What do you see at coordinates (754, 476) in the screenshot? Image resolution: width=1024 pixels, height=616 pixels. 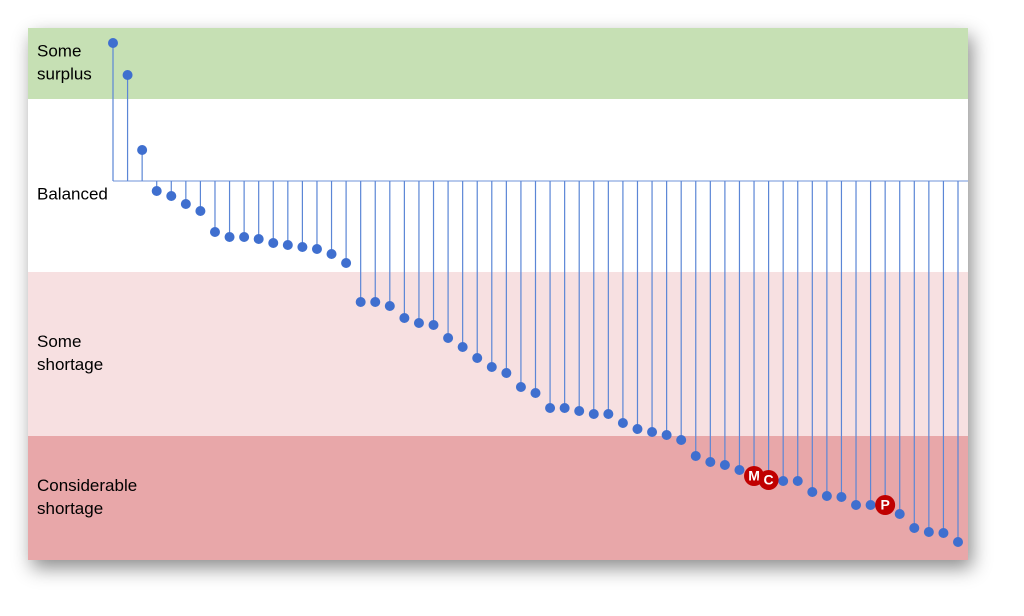 I see `highlight-label: M` at bounding box center [754, 476].